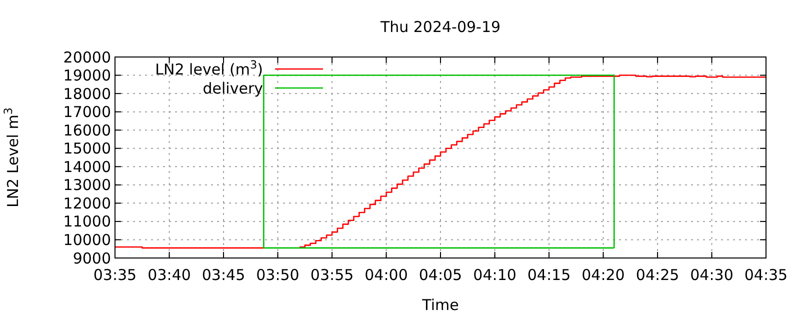  What do you see at coordinates (494, 275) in the screenshot?
I see `x-tick-label: 04:10` at bounding box center [494, 275].